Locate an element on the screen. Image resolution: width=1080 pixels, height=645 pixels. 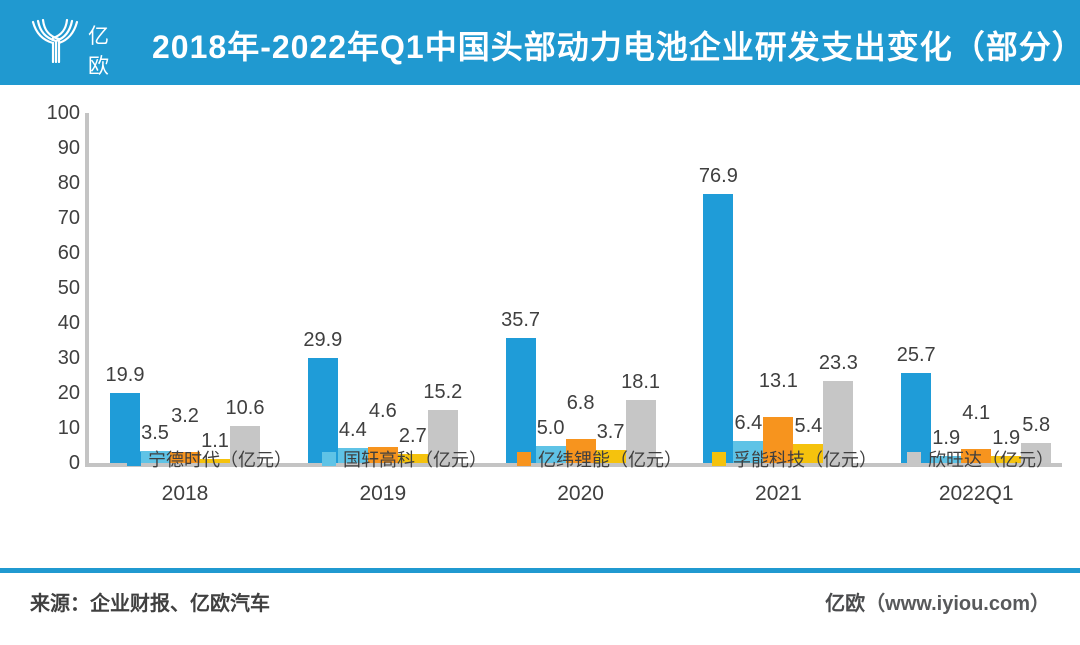
bar-宁德时代（亿元）-2019 is located at coordinates (322, 410).